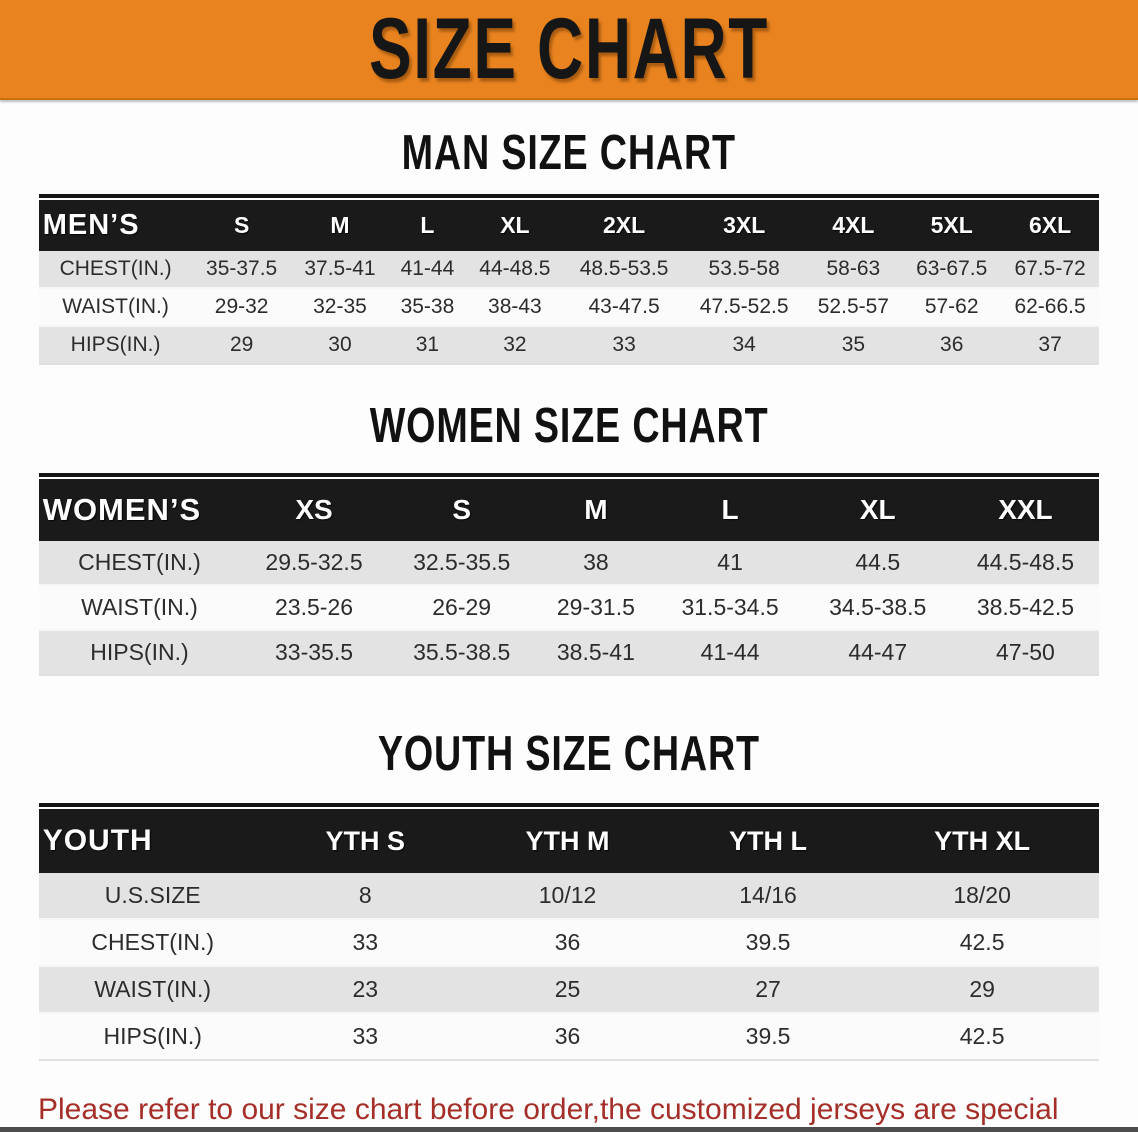 The image size is (1138, 1132). I want to click on size-cell: 29.5-32.5, so click(314, 562).